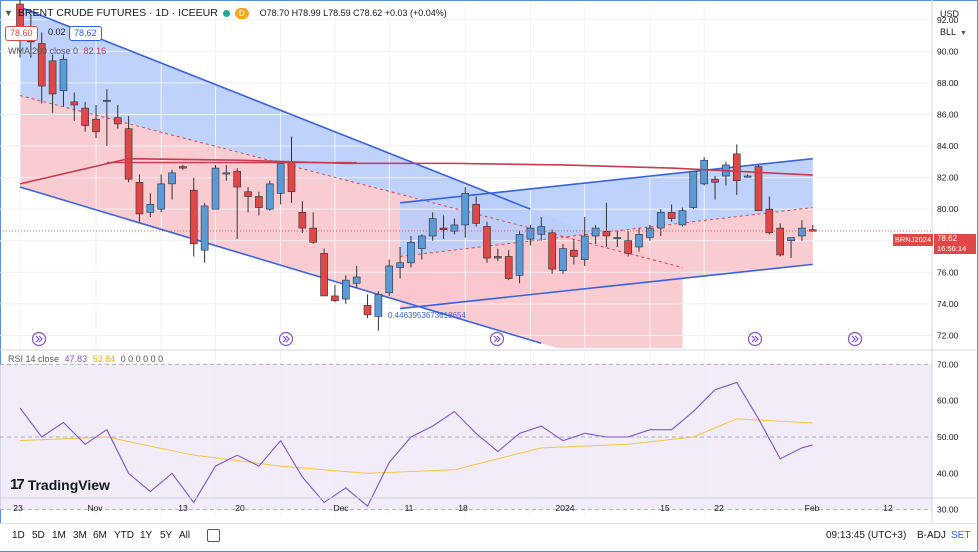 This screenshot has width=978, height=552. I want to click on status-dot-icon, so click(226, 13).